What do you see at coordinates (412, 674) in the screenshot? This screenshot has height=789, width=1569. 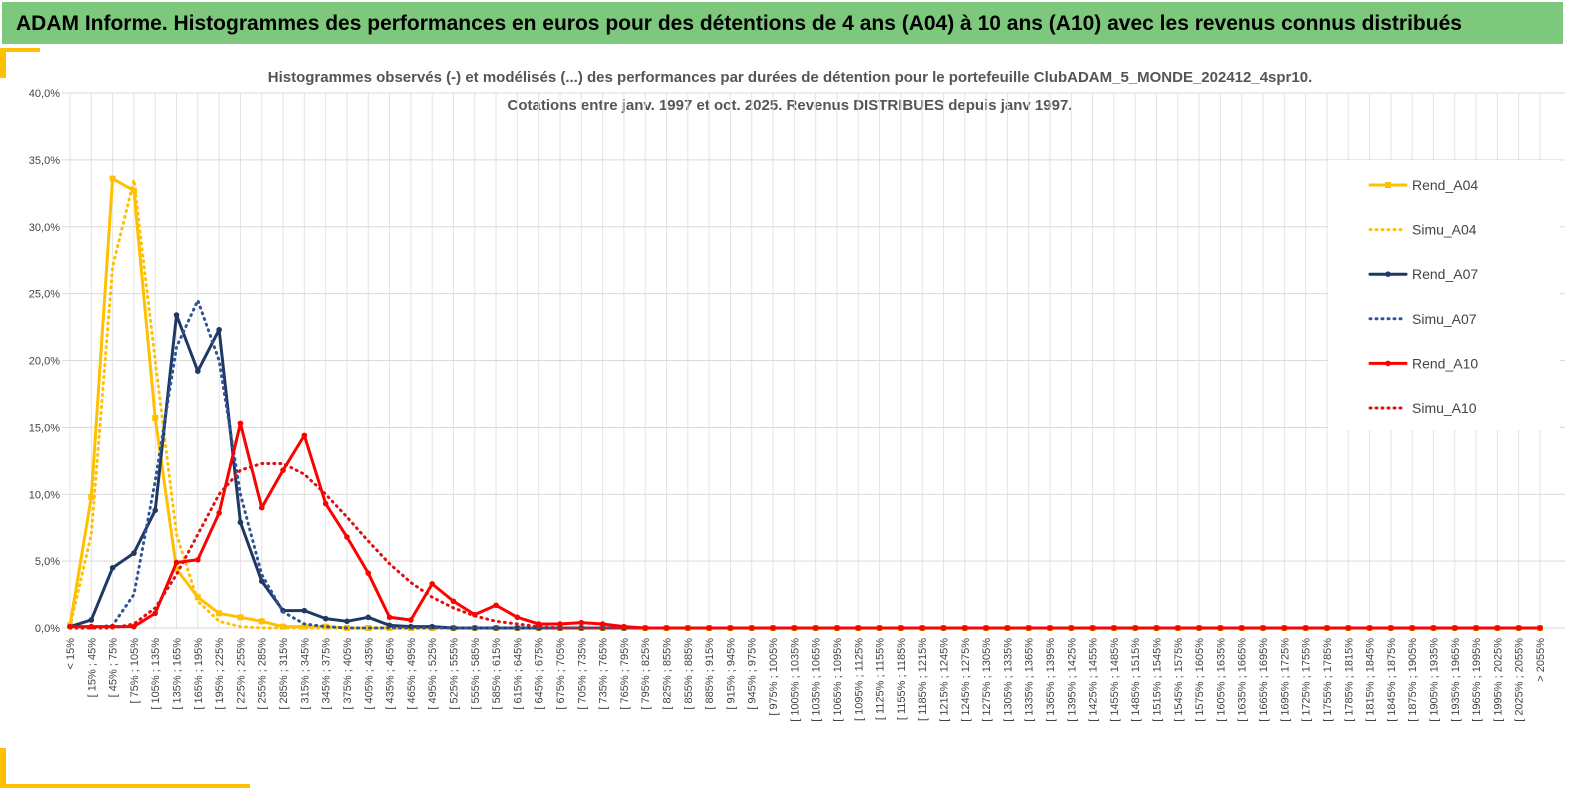 I see `x-tick-label: [ 465% ; 495%` at bounding box center [412, 674].